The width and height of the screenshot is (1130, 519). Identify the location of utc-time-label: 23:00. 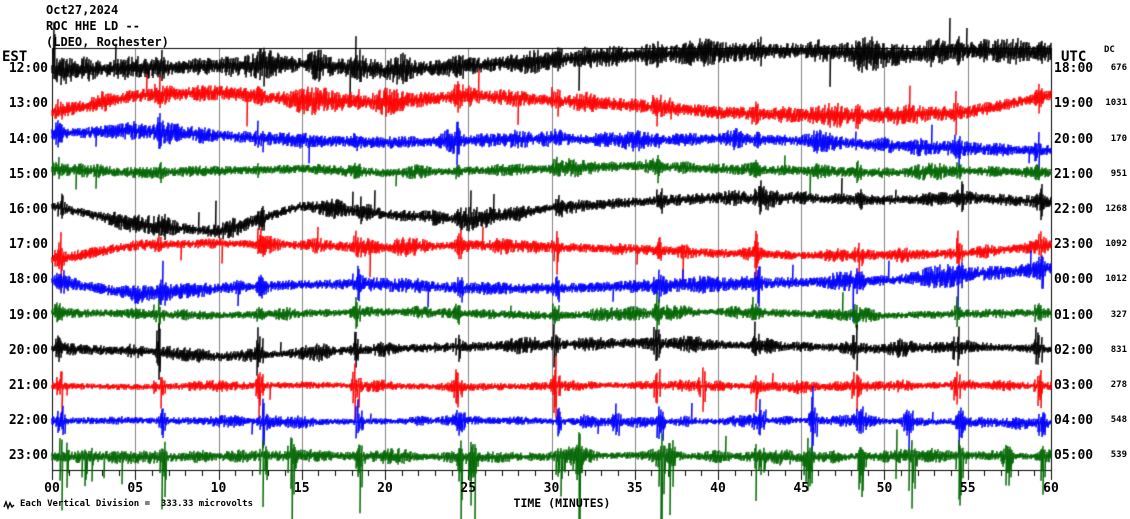
(1074, 245).